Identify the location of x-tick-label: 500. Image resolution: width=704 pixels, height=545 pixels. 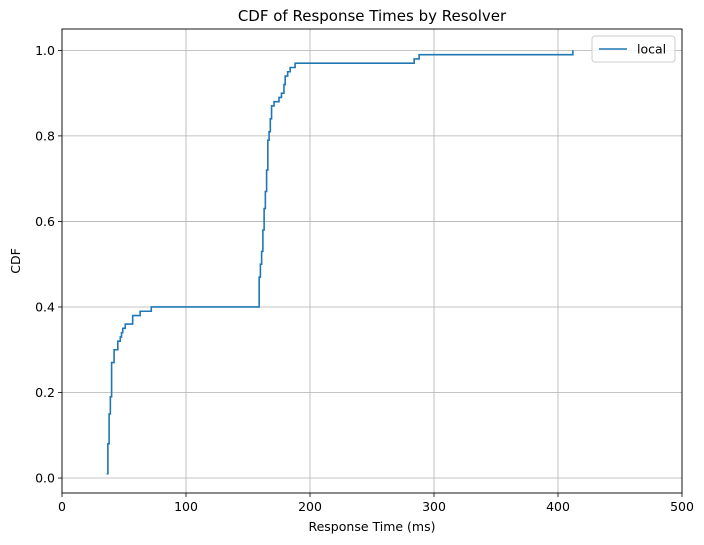
(682, 506).